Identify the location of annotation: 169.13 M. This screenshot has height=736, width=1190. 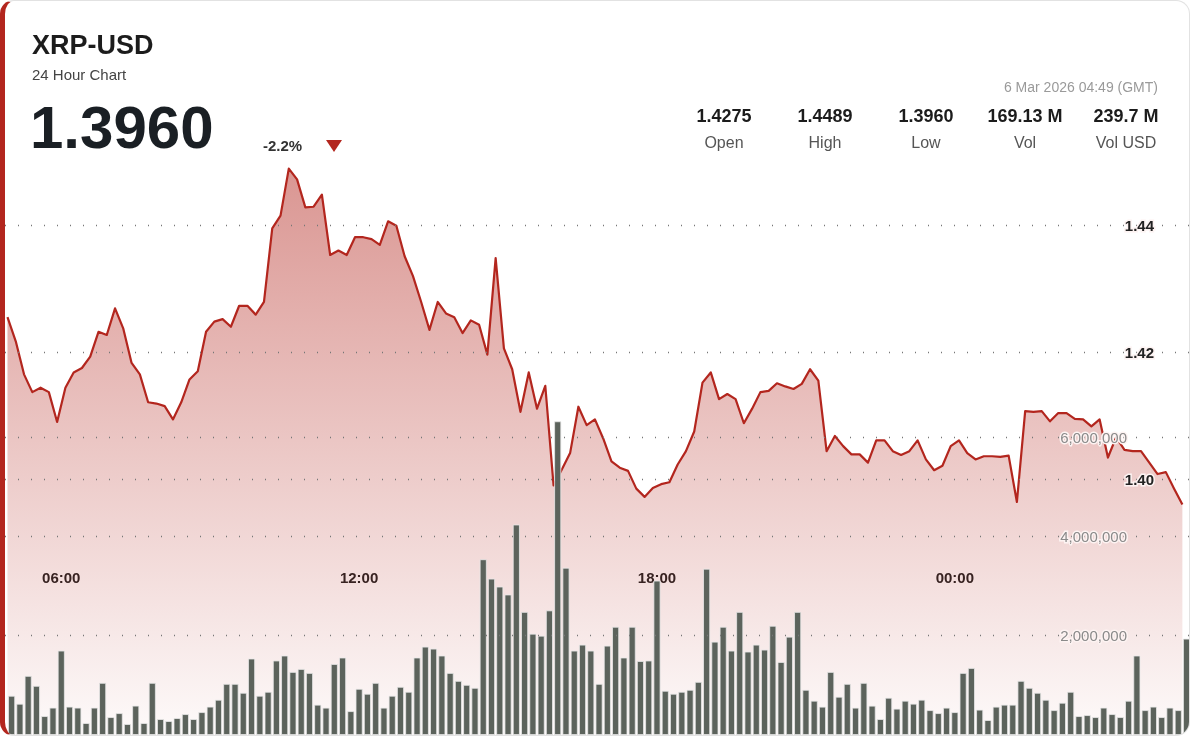
(1025, 116).